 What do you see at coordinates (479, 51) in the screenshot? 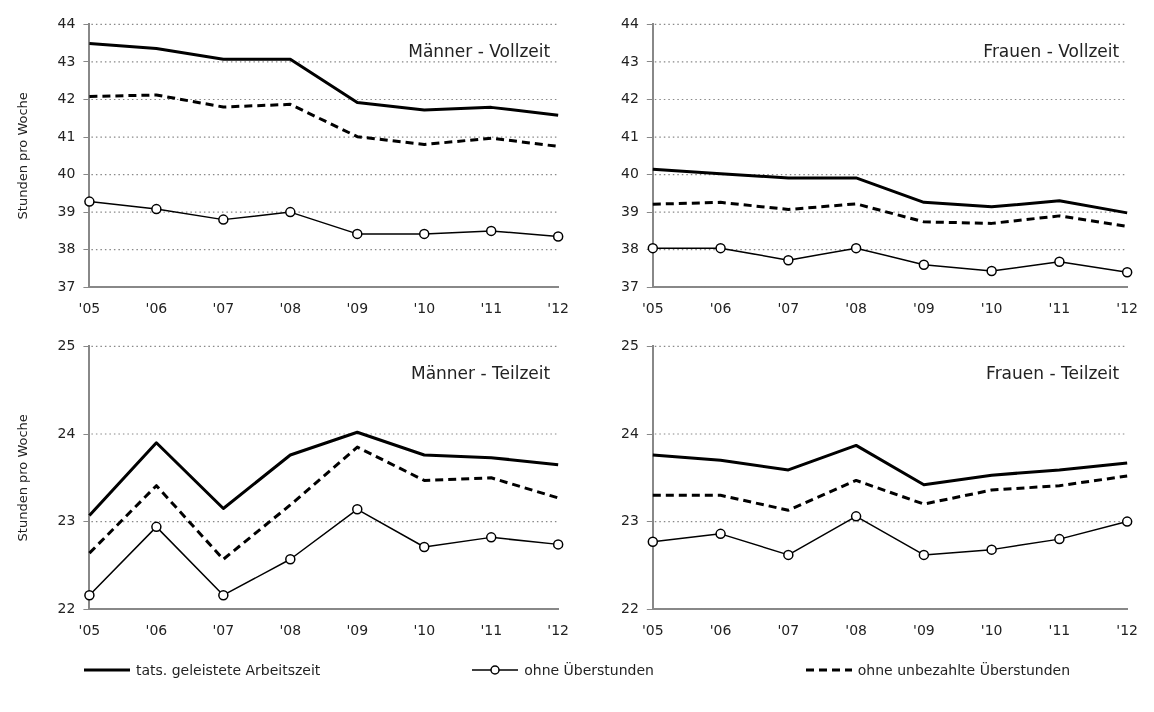
I see `text: Männer - Vollzeit` at bounding box center [479, 51].